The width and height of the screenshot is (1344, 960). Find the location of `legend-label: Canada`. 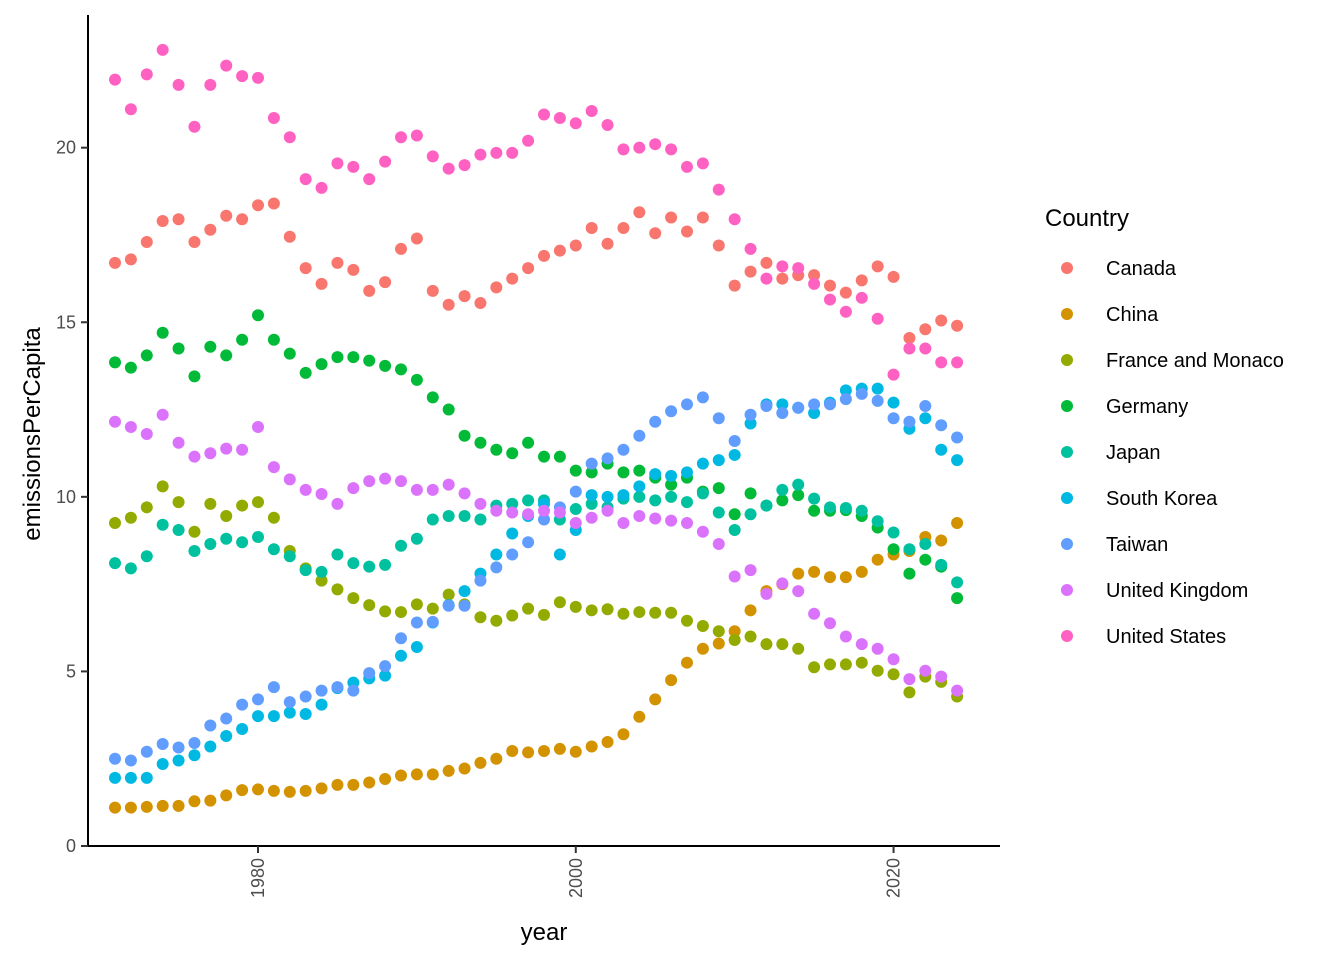

legend-label: Canada is located at coordinates (1141, 269).